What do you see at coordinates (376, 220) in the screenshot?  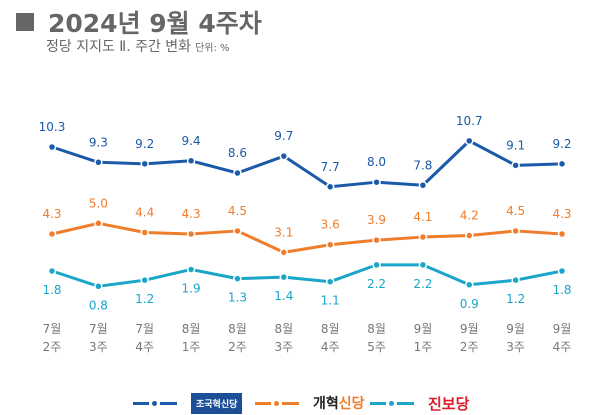 I see `data-label: 3.9` at bounding box center [376, 220].